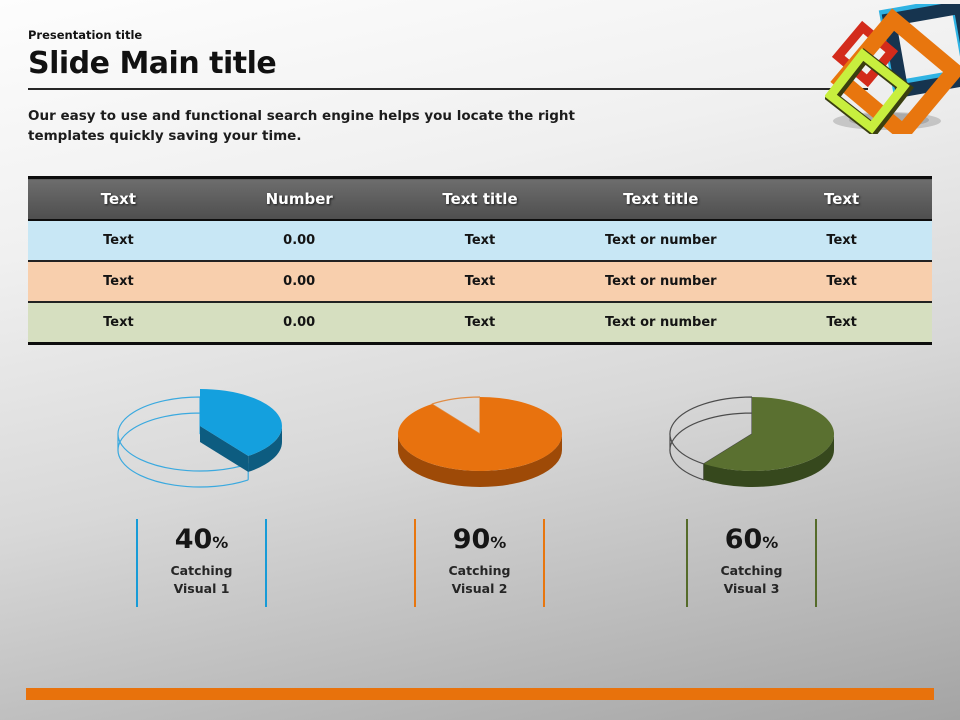  What do you see at coordinates (299, 199) in the screenshot?
I see `table-header-cell: Number` at bounding box center [299, 199].